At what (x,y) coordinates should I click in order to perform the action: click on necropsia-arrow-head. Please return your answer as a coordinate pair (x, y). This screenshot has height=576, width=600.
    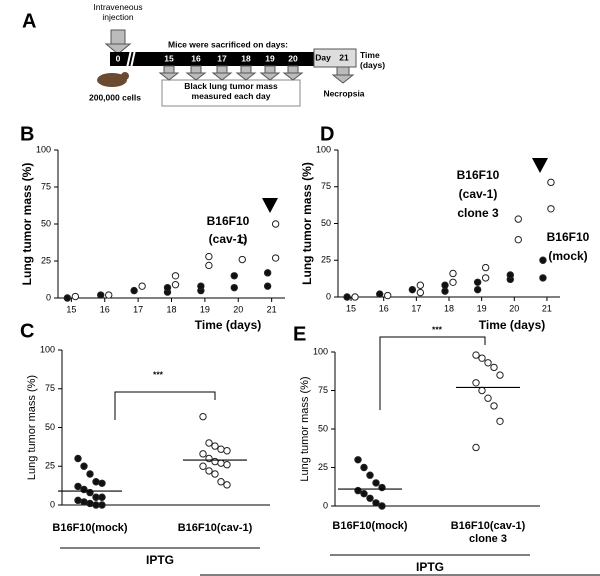
    Looking at the image, I should click on (343, 79).